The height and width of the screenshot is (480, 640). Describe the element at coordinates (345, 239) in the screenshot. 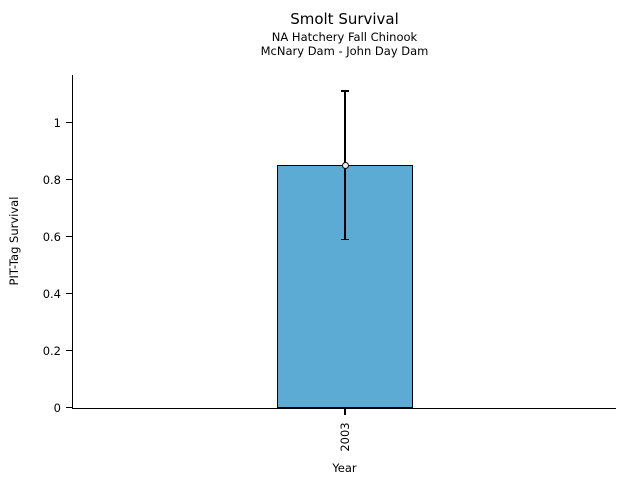

I see `error-bar-cap-bottom` at that location.